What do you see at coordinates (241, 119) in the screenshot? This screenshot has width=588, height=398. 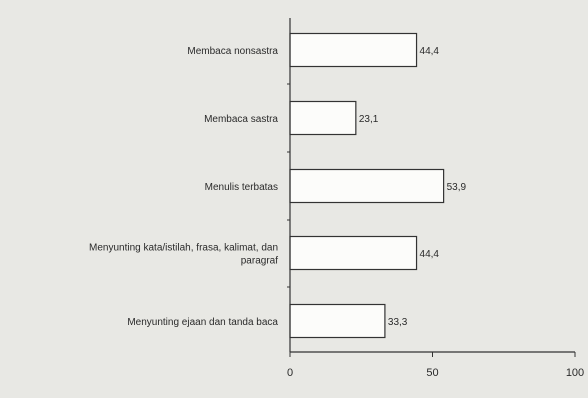 I see `category-label: Membaca sastra` at bounding box center [241, 119].